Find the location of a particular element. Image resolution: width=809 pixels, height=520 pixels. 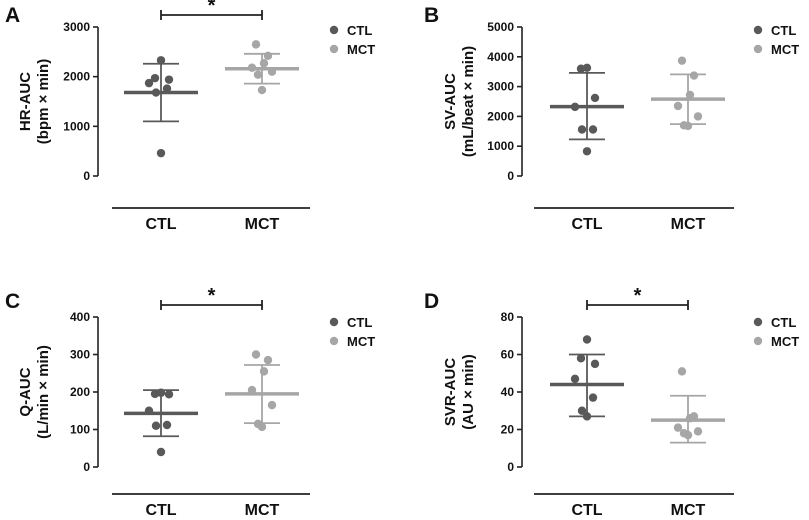

y-axis-title: SVR-AUC is located at coordinates (450, 392).